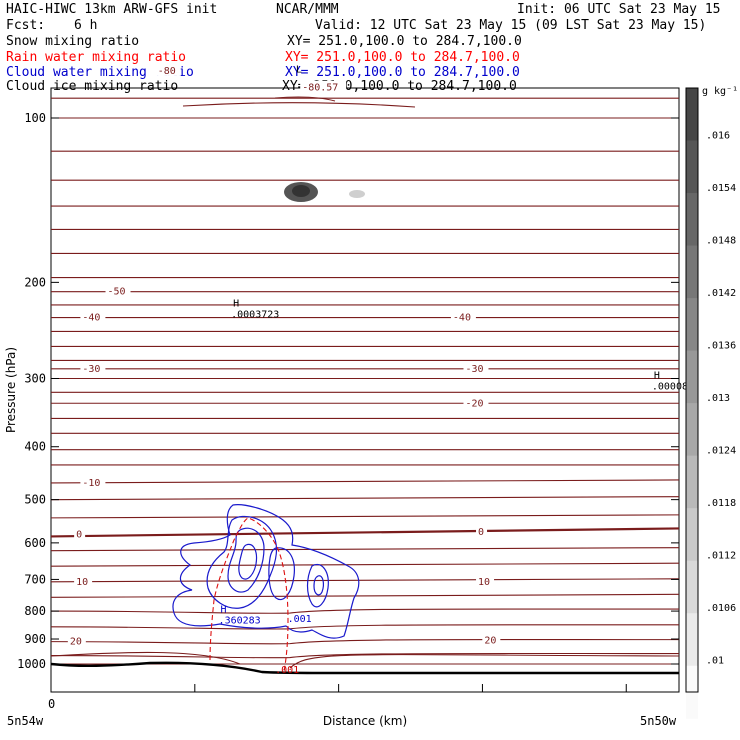 The height and width of the screenshot is (740, 740). I want to click on isotherm-line-surface-east, so click(484, 661).